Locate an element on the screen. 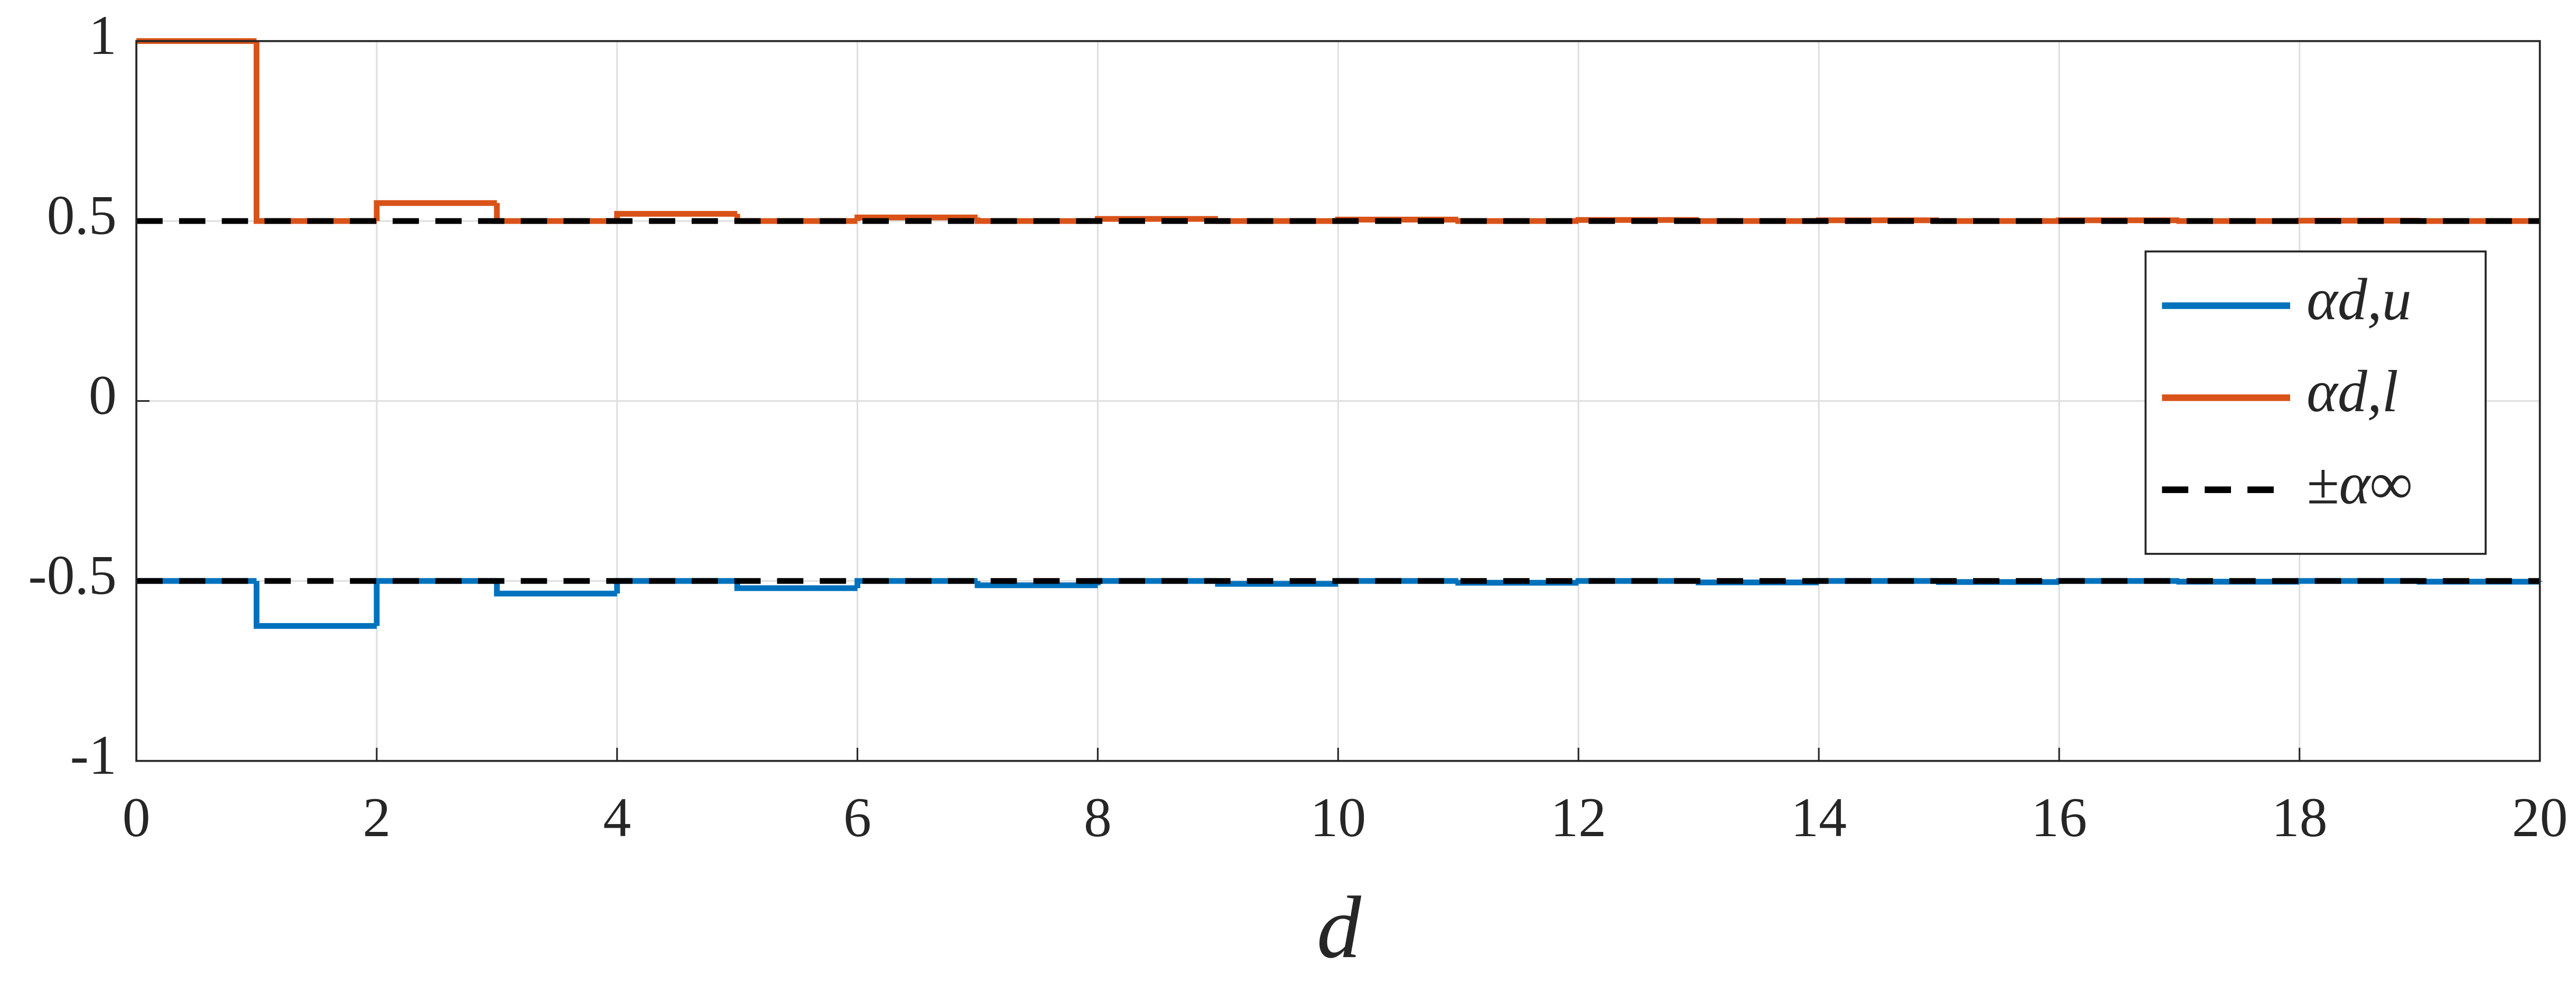 The height and width of the screenshot is (991, 2576). legend-box is located at coordinates (2315, 402).